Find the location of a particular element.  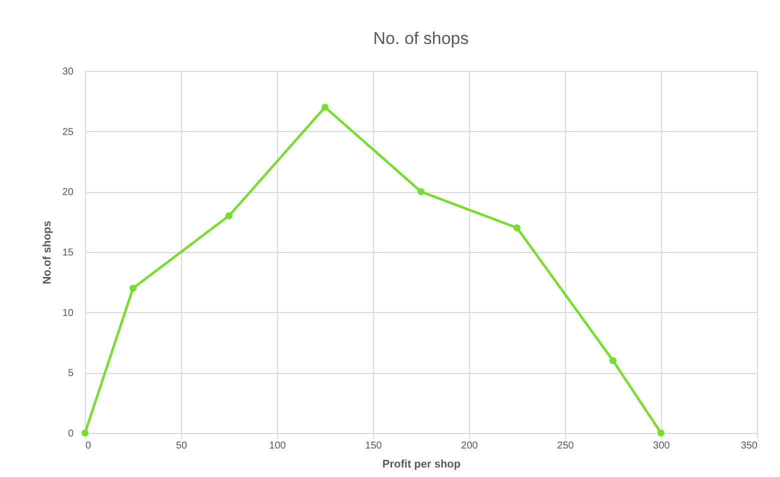

x-tick-label: 50 is located at coordinates (182, 446).